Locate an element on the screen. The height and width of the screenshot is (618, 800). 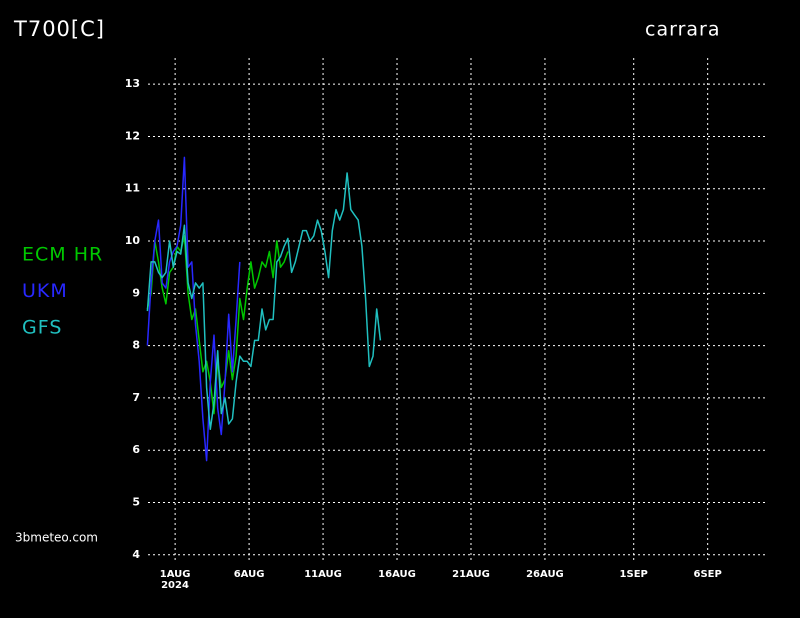
y-tick-label: 11 is located at coordinates (132, 188).